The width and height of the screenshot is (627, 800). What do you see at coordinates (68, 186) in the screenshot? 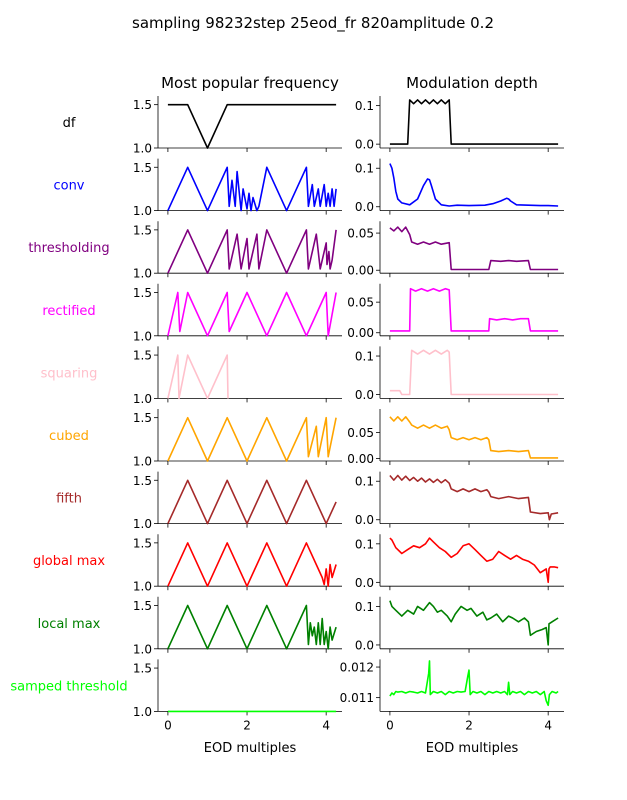
I see `row-label: conv` at bounding box center [68, 186].